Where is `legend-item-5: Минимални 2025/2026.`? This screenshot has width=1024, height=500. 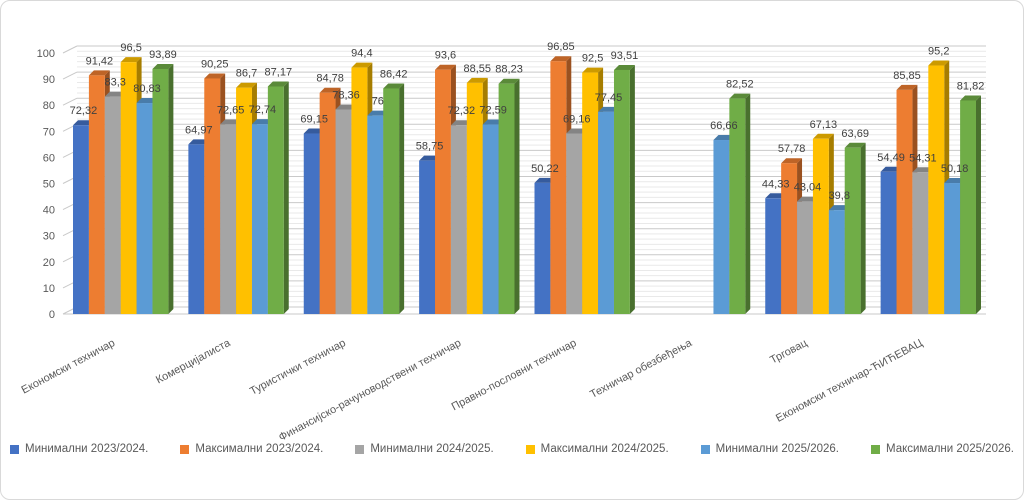
legend-item-5: Минимални 2025/2026. is located at coordinates (769, 449).